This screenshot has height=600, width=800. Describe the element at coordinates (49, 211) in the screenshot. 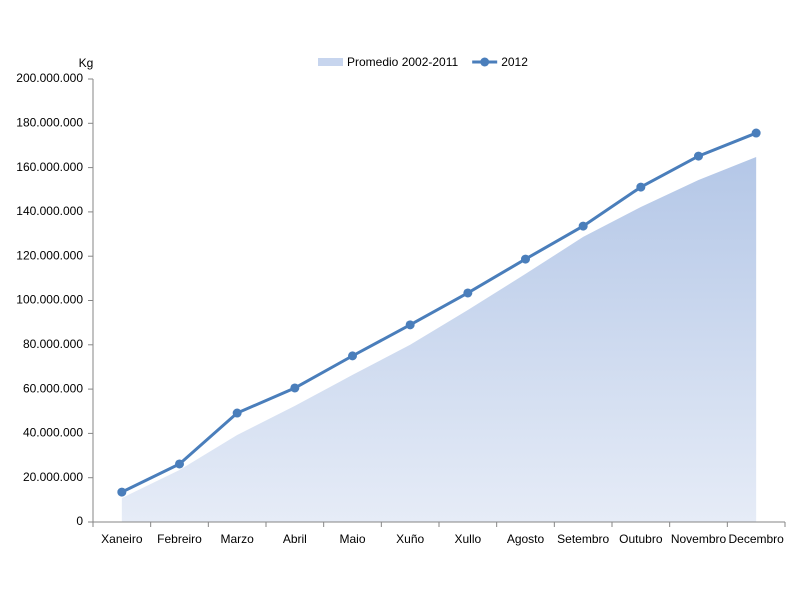

I see `y-tick-label: 140.000.000` at that location.